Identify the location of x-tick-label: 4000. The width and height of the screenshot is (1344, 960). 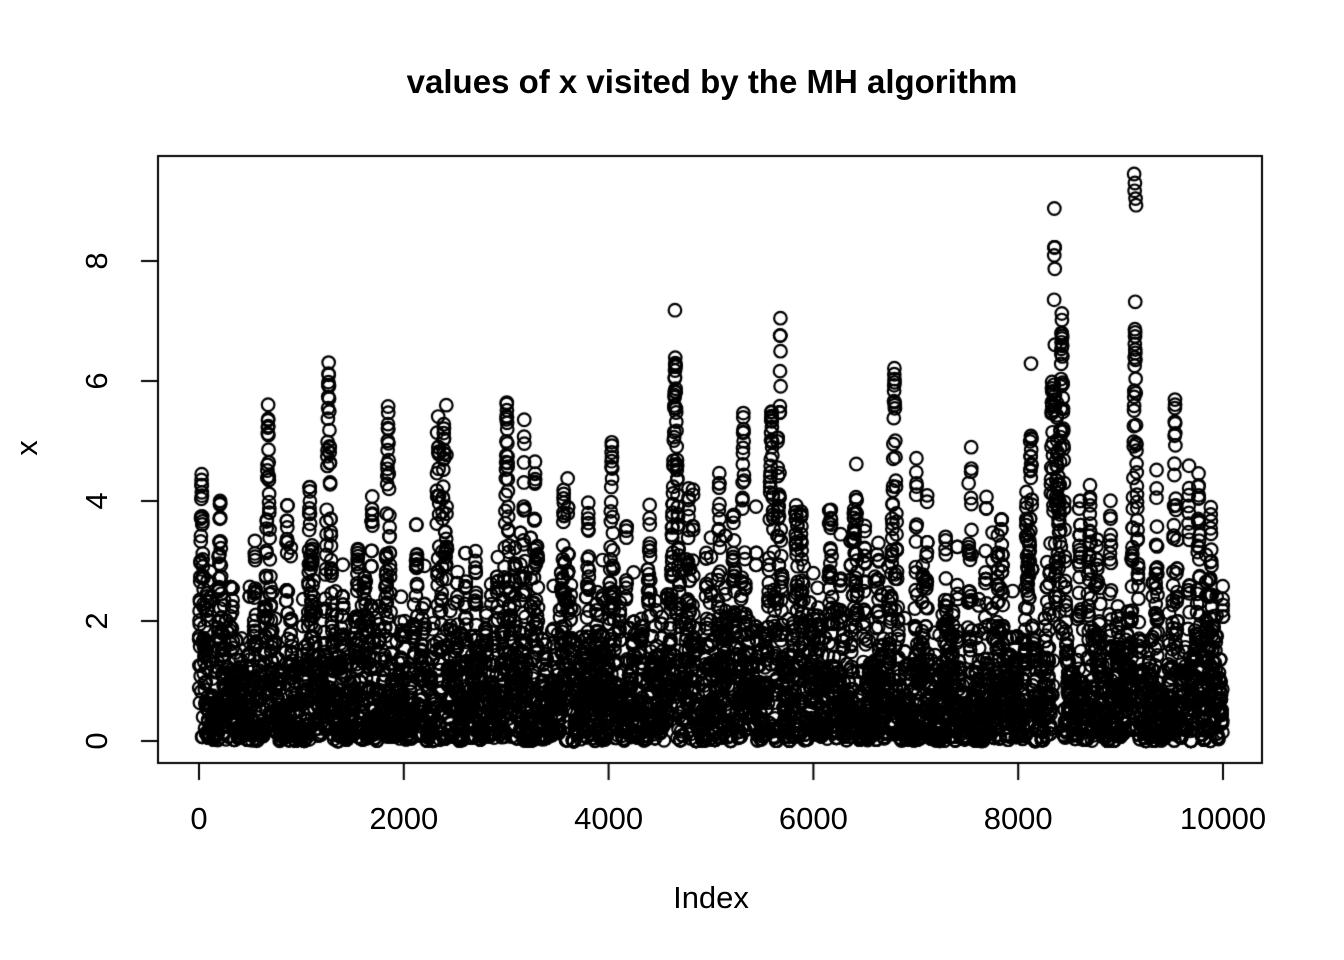
(609, 818).